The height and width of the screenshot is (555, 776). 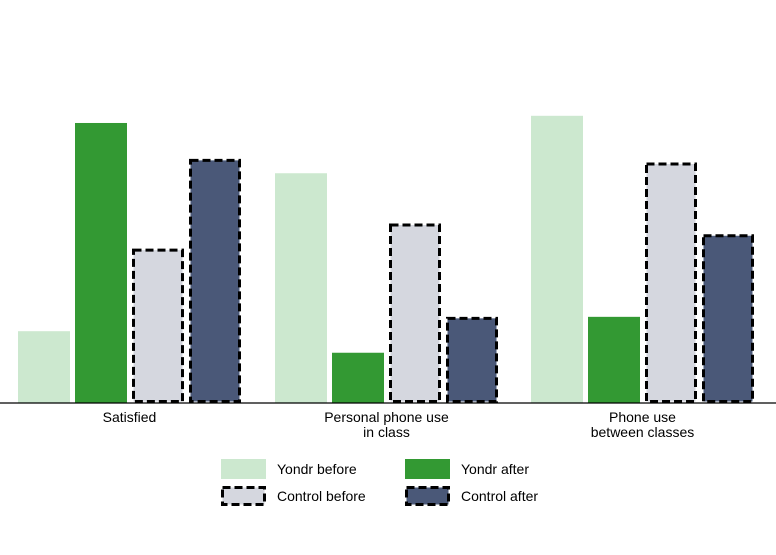 What do you see at coordinates (243, 496) in the screenshot?
I see `legend-swatch-control-before` at bounding box center [243, 496].